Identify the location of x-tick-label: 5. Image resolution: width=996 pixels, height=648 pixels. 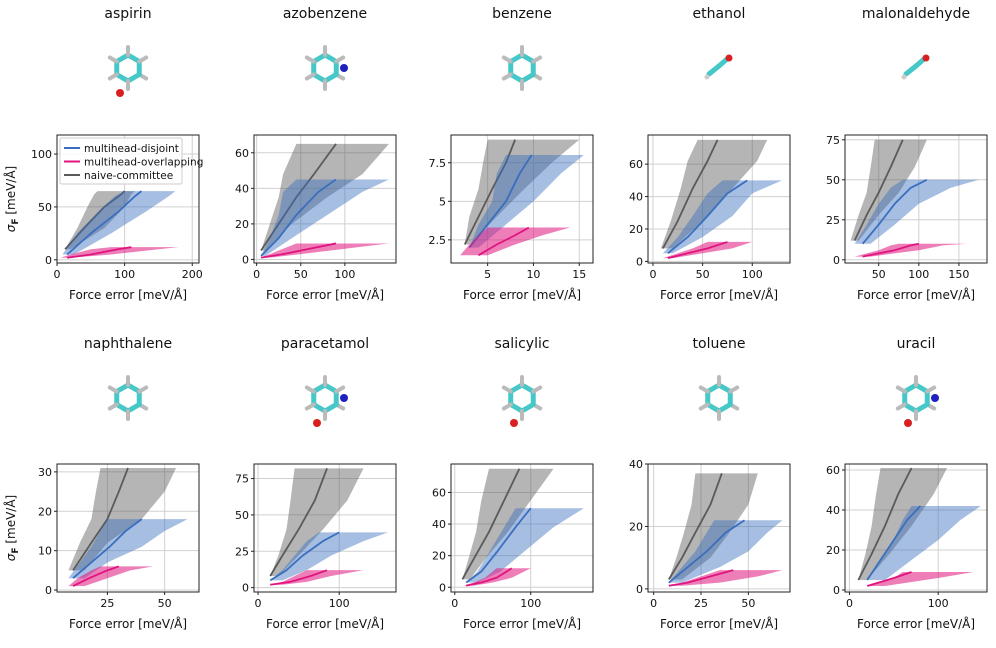
(487, 274).